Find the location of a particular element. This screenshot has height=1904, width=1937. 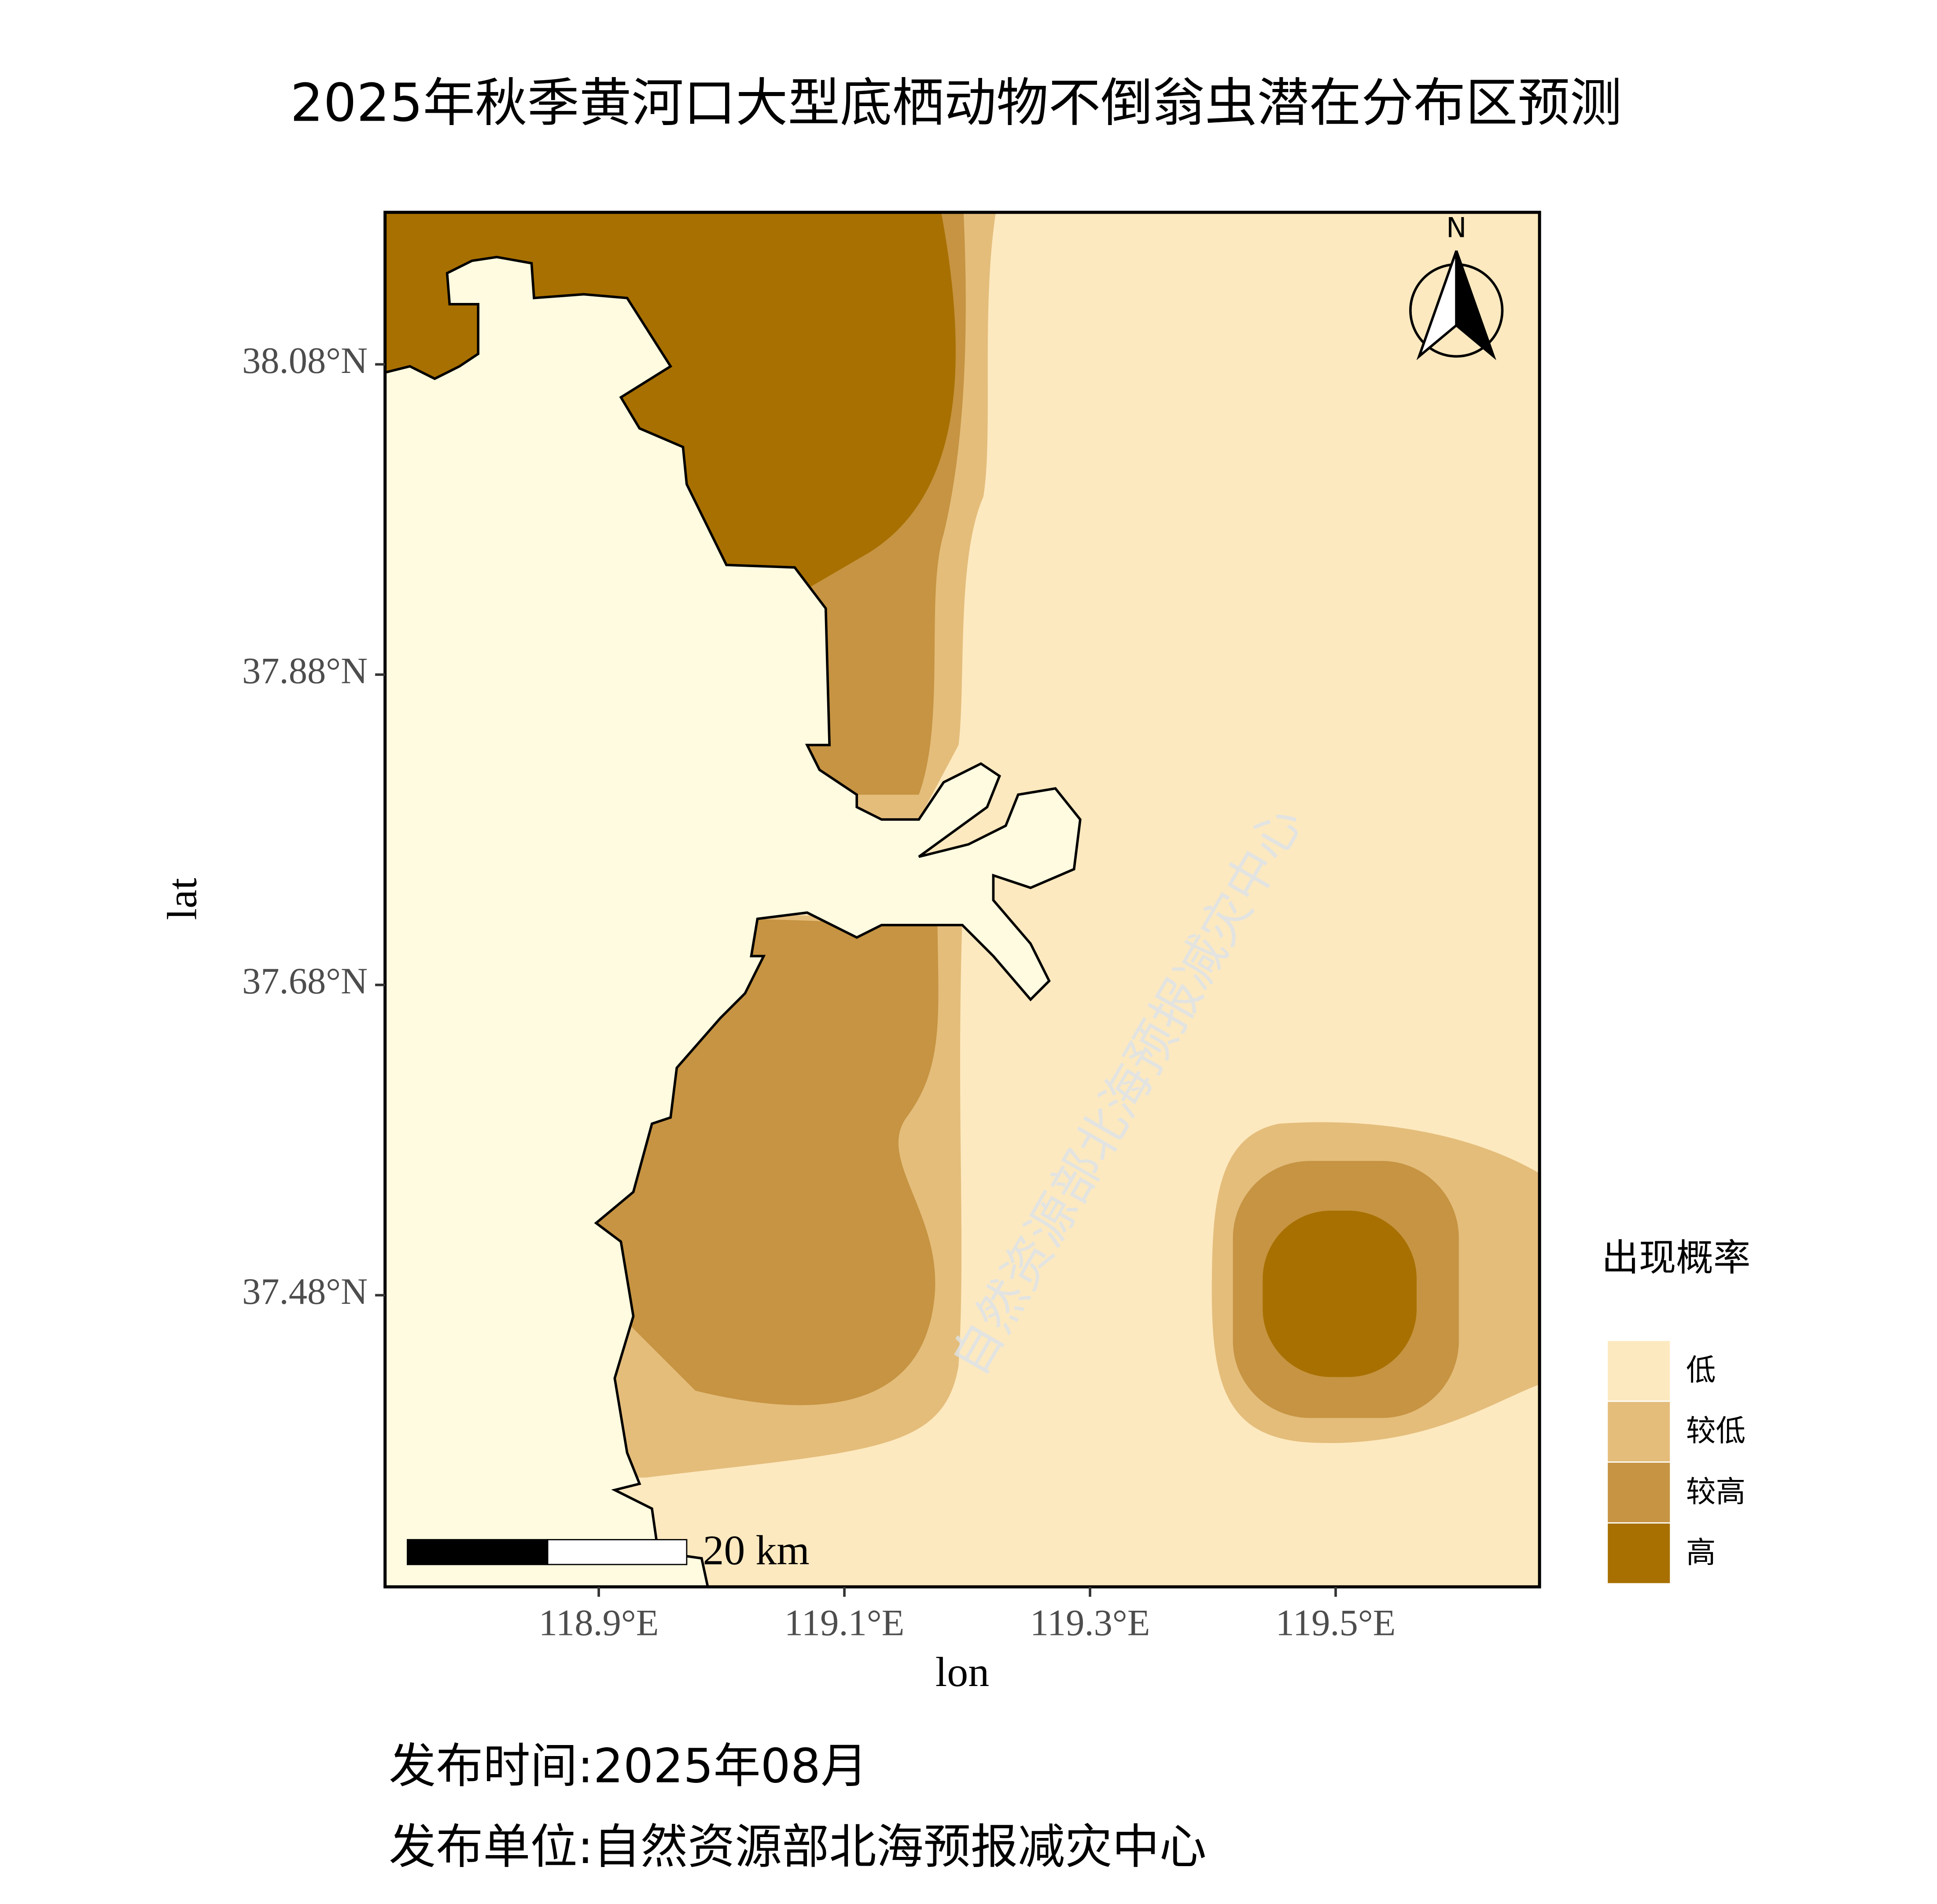

legend-label: 较低 is located at coordinates (1716, 1430).